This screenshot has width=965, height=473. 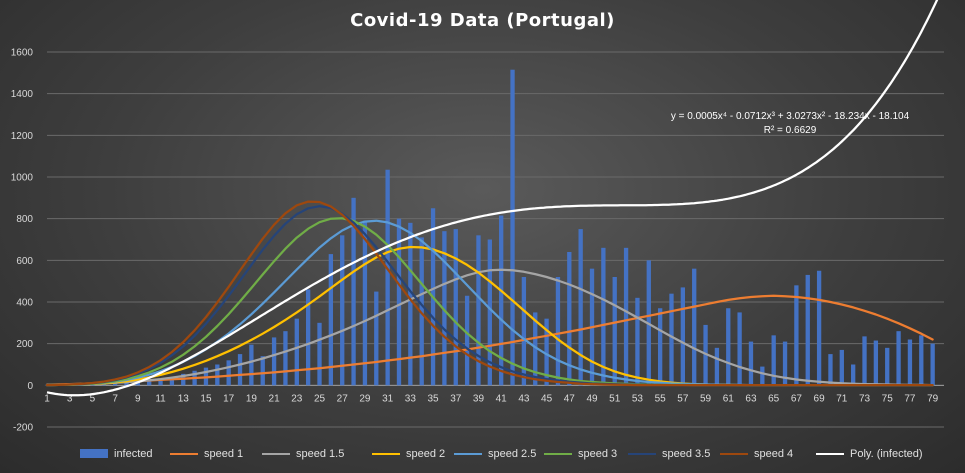 I want to click on x-tick-label: 39, so click(x=479, y=398).